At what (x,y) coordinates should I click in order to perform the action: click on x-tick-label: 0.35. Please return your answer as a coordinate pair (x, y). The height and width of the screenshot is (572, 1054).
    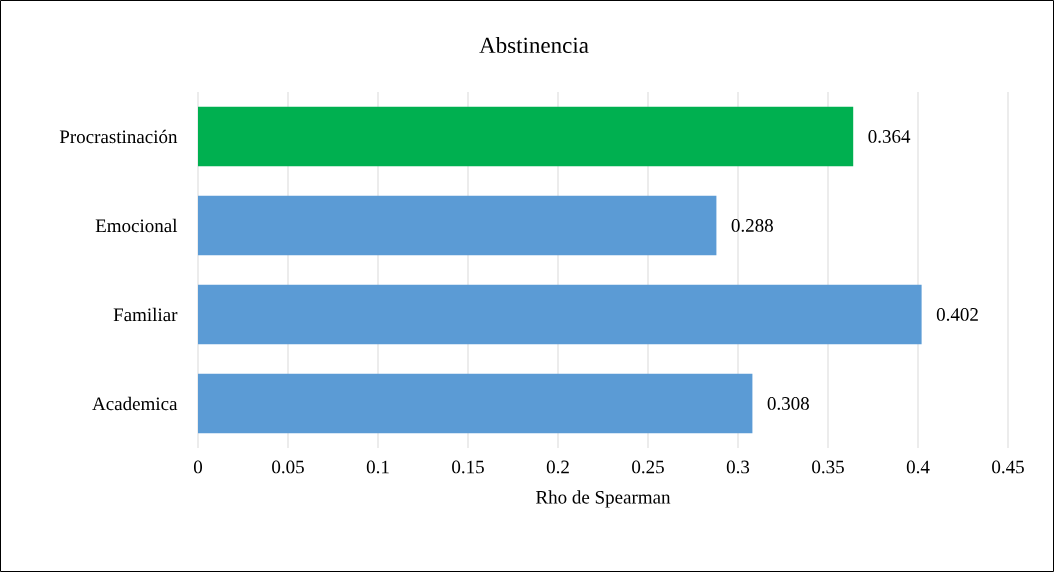
    Looking at the image, I should click on (828, 467).